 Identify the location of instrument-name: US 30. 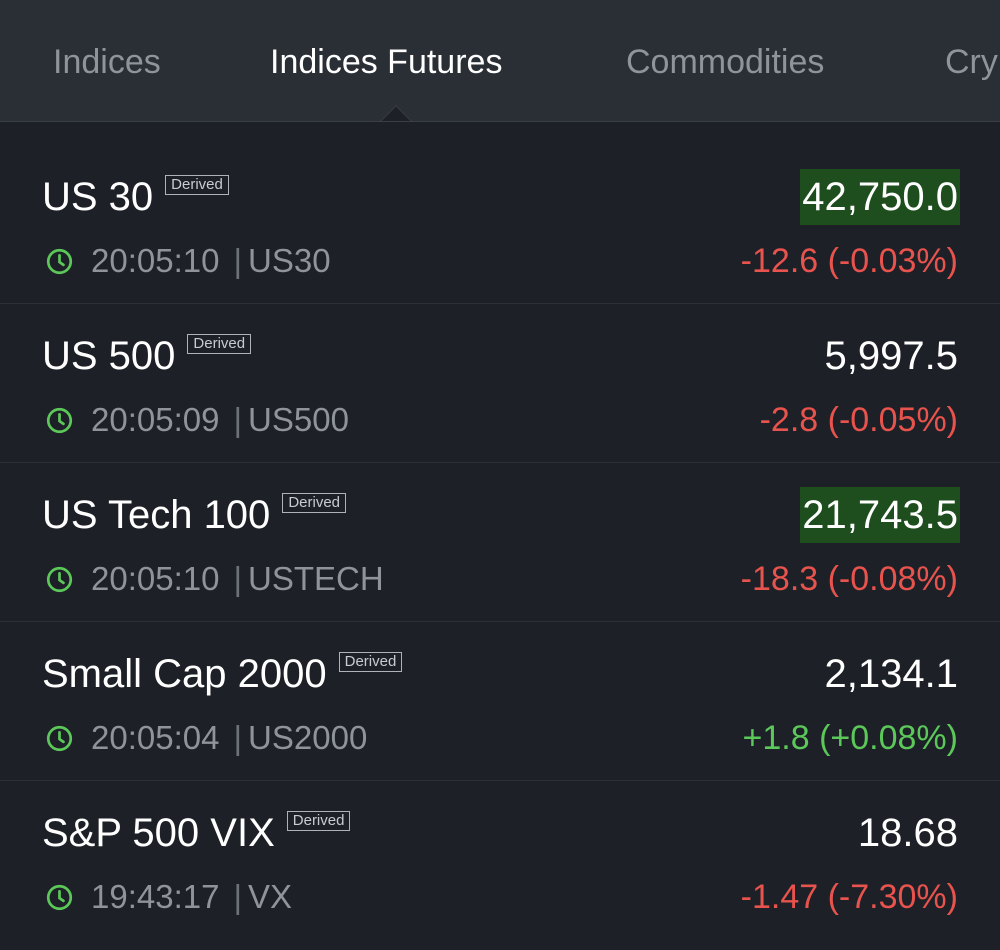
(98, 197).